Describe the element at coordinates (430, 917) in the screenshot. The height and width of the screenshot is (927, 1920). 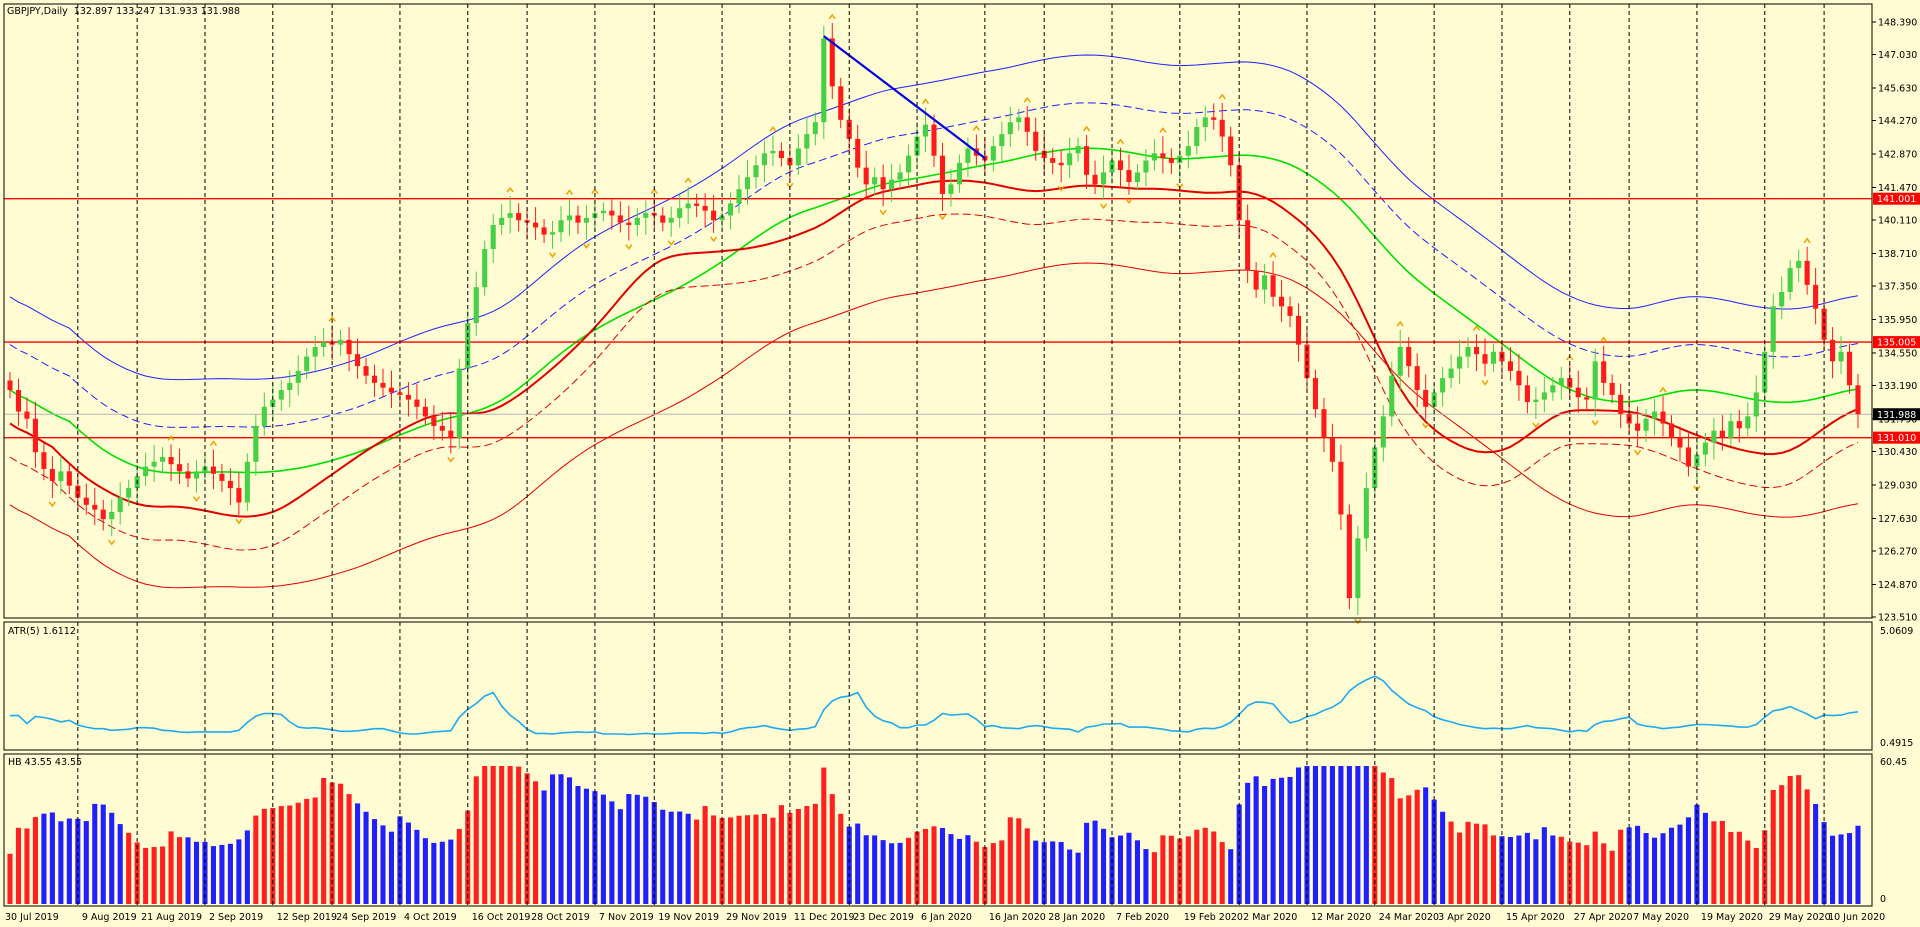
I see `date-label: 4 Oct 2019` at that location.